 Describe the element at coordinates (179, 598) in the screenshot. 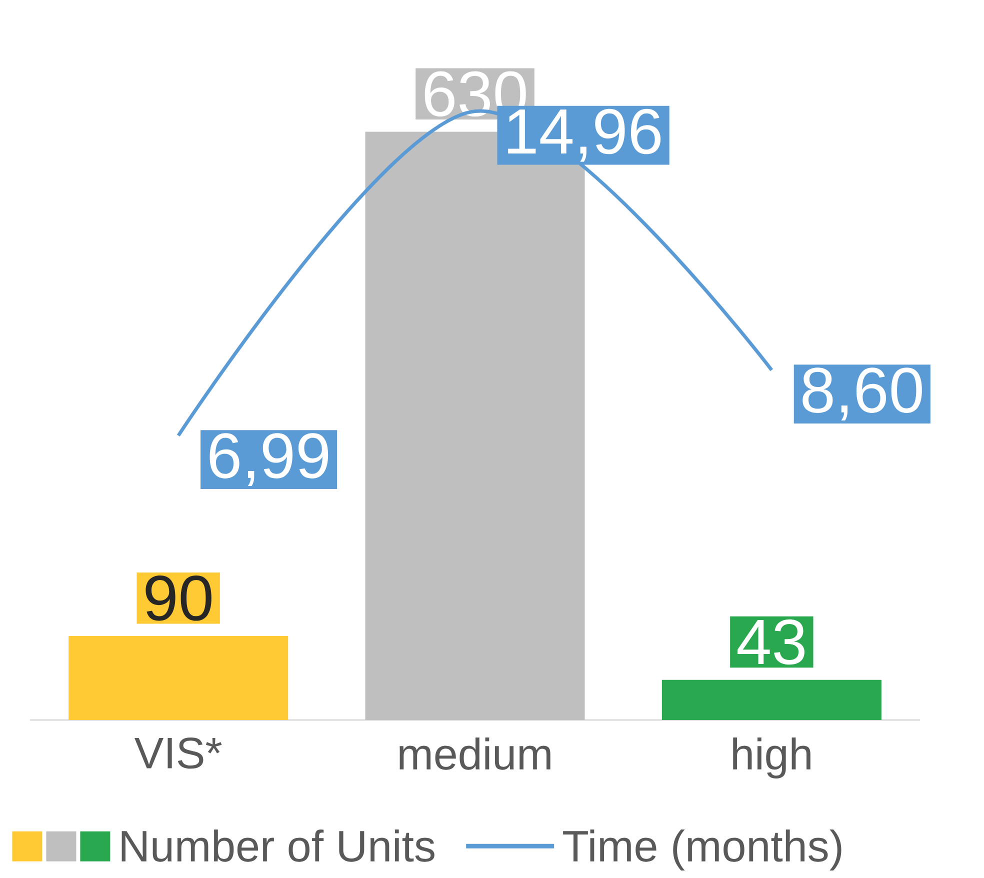

I see `data-label: 90` at that location.